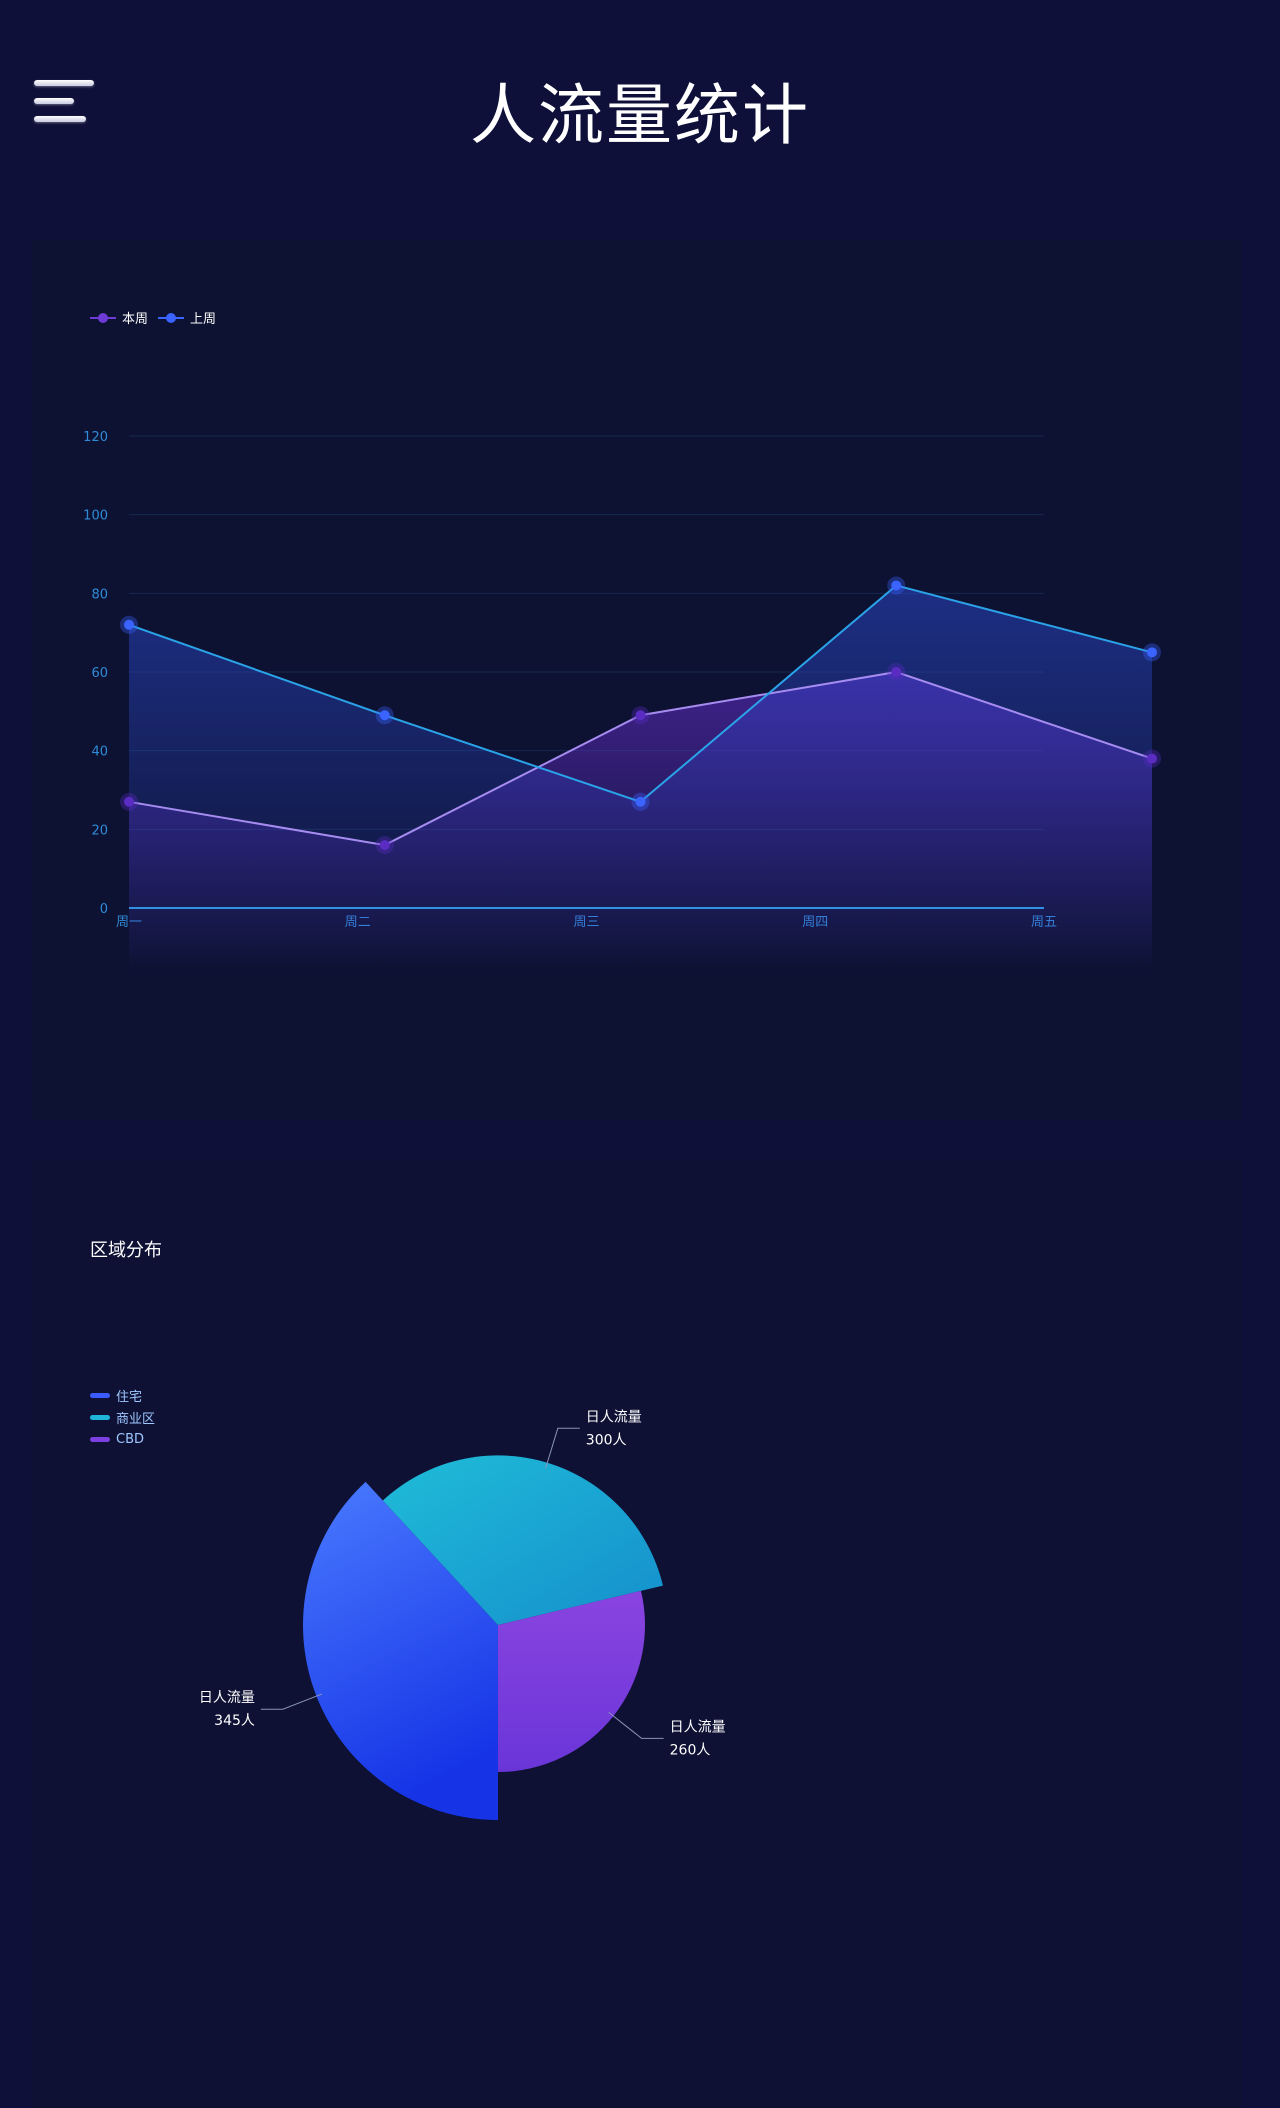  What do you see at coordinates (690, 1750) in the screenshot?
I see `slice-value-label: 260人` at bounding box center [690, 1750].